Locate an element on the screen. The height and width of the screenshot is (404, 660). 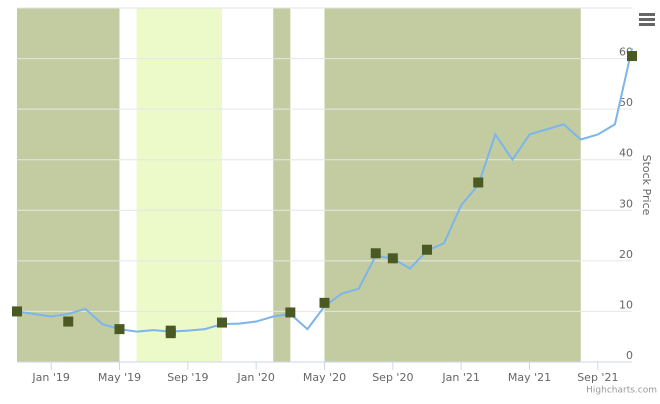
y-axis-title: Stock Price is located at coordinates (646, 185).